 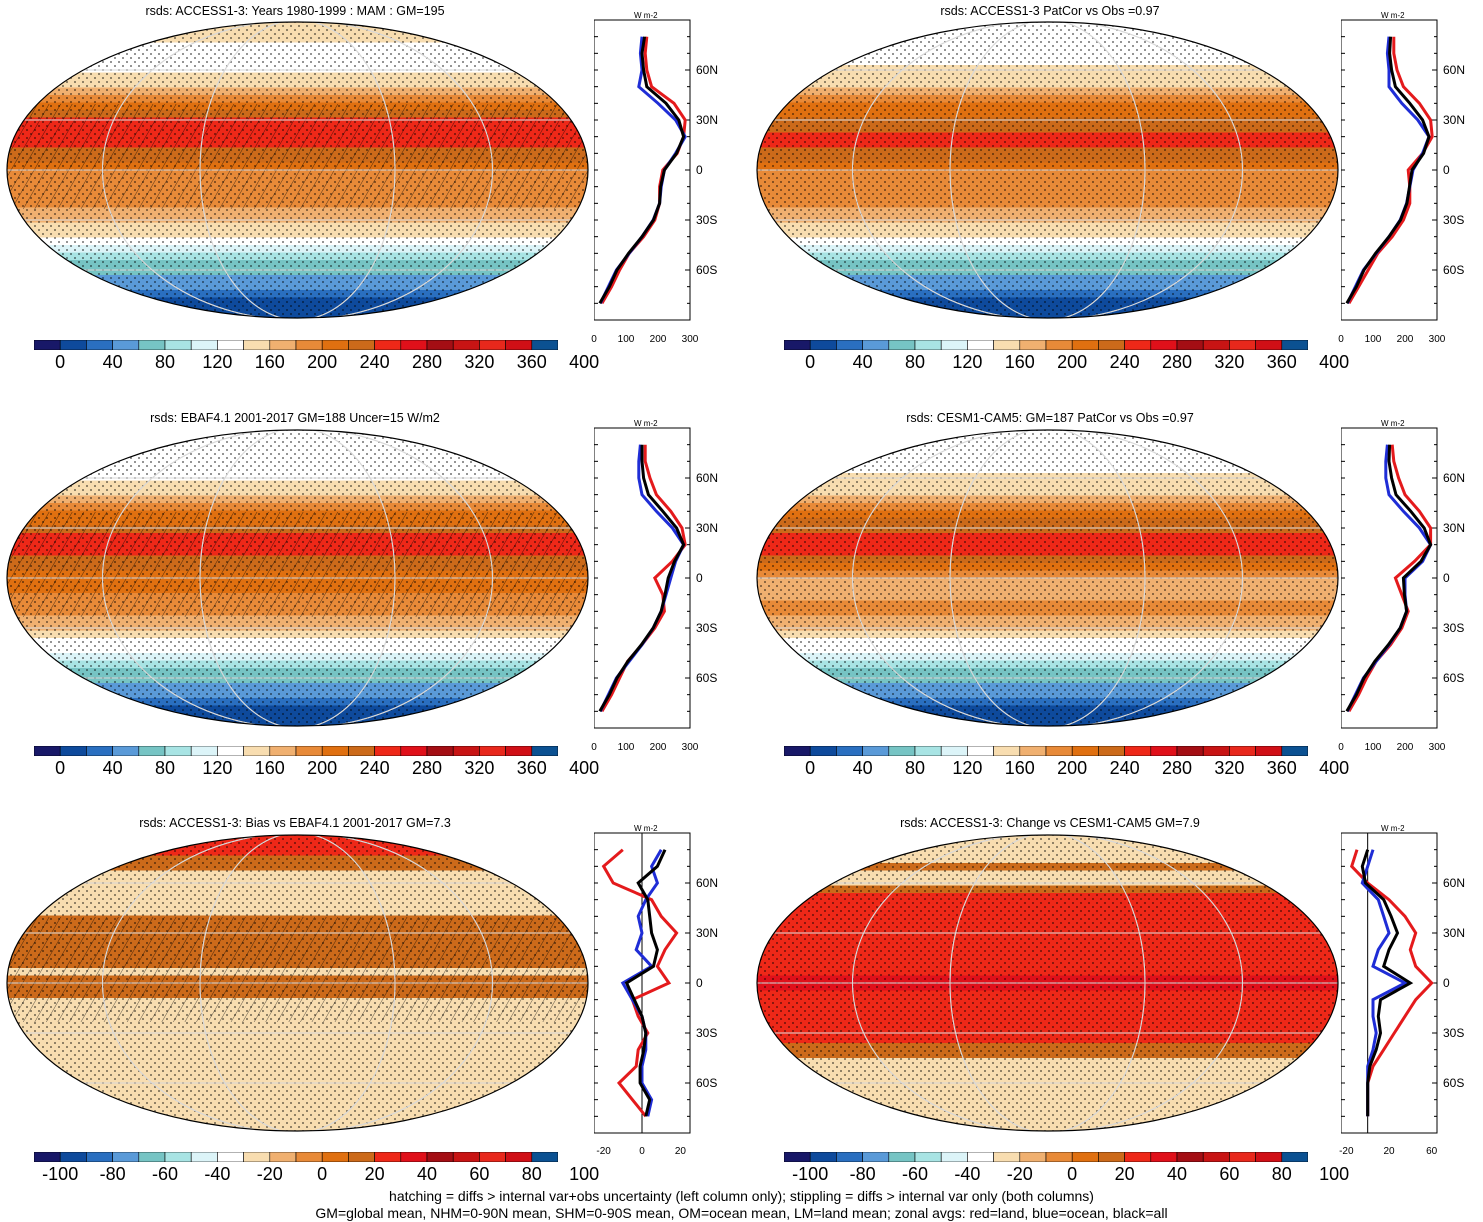 What do you see at coordinates (1334, 362) in the screenshot?
I see `colorbar-tick-label: 400` at bounding box center [1334, 362].